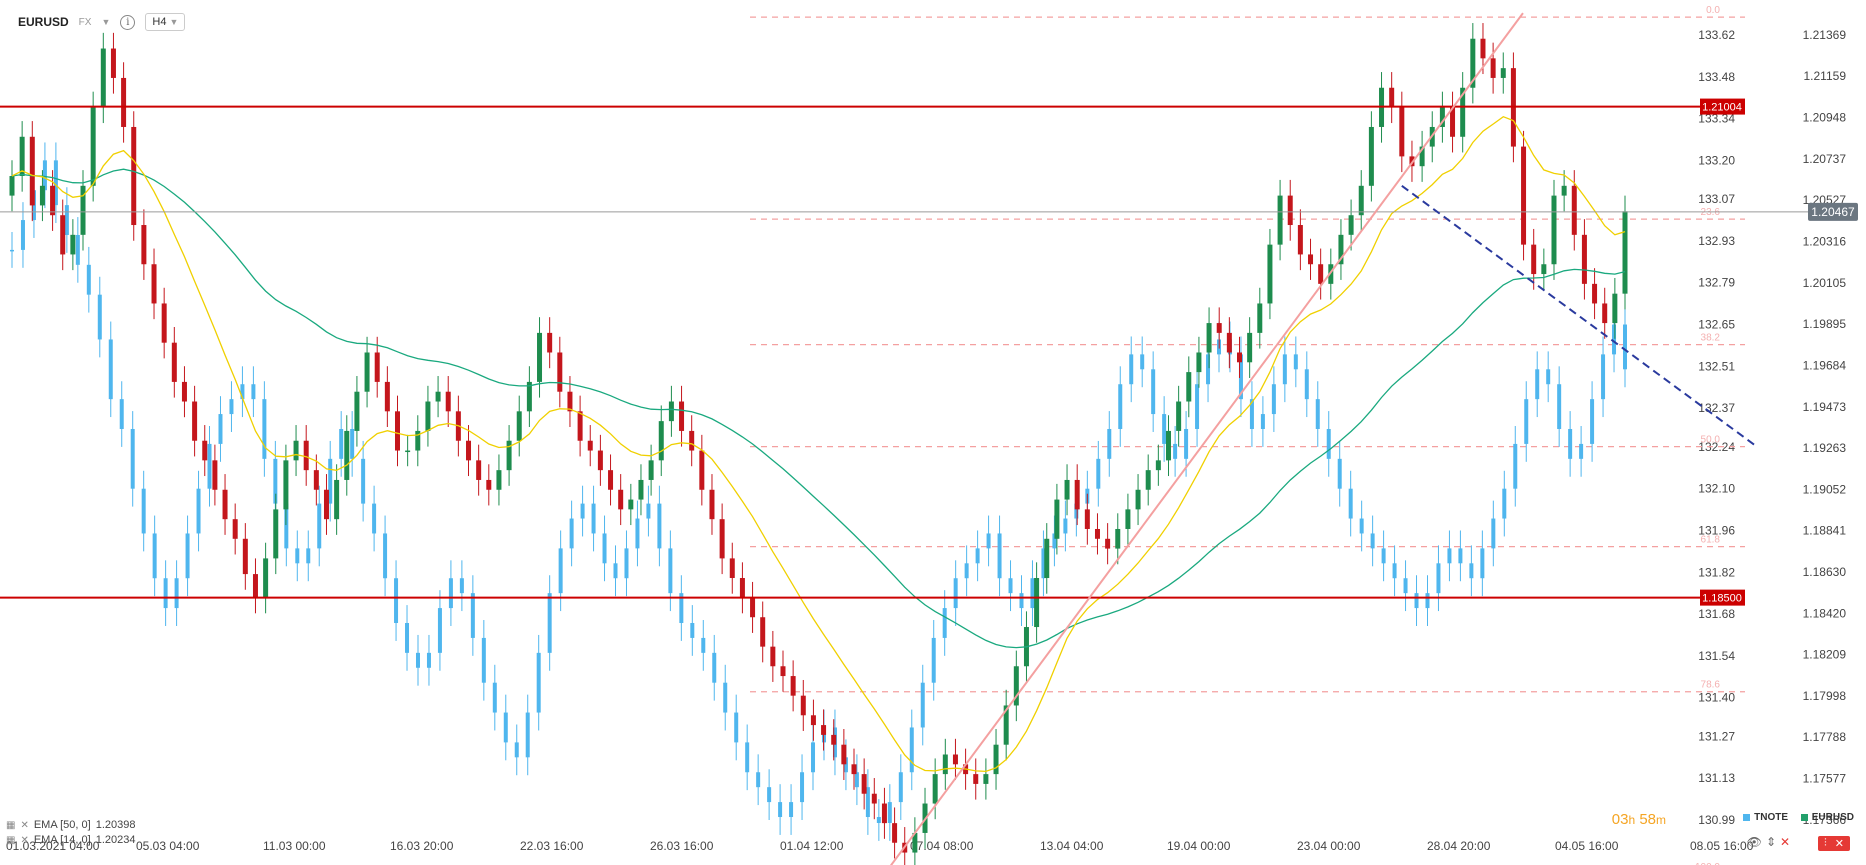  I want to click on y-tick-right: 1.19895, so click(1825, 324).